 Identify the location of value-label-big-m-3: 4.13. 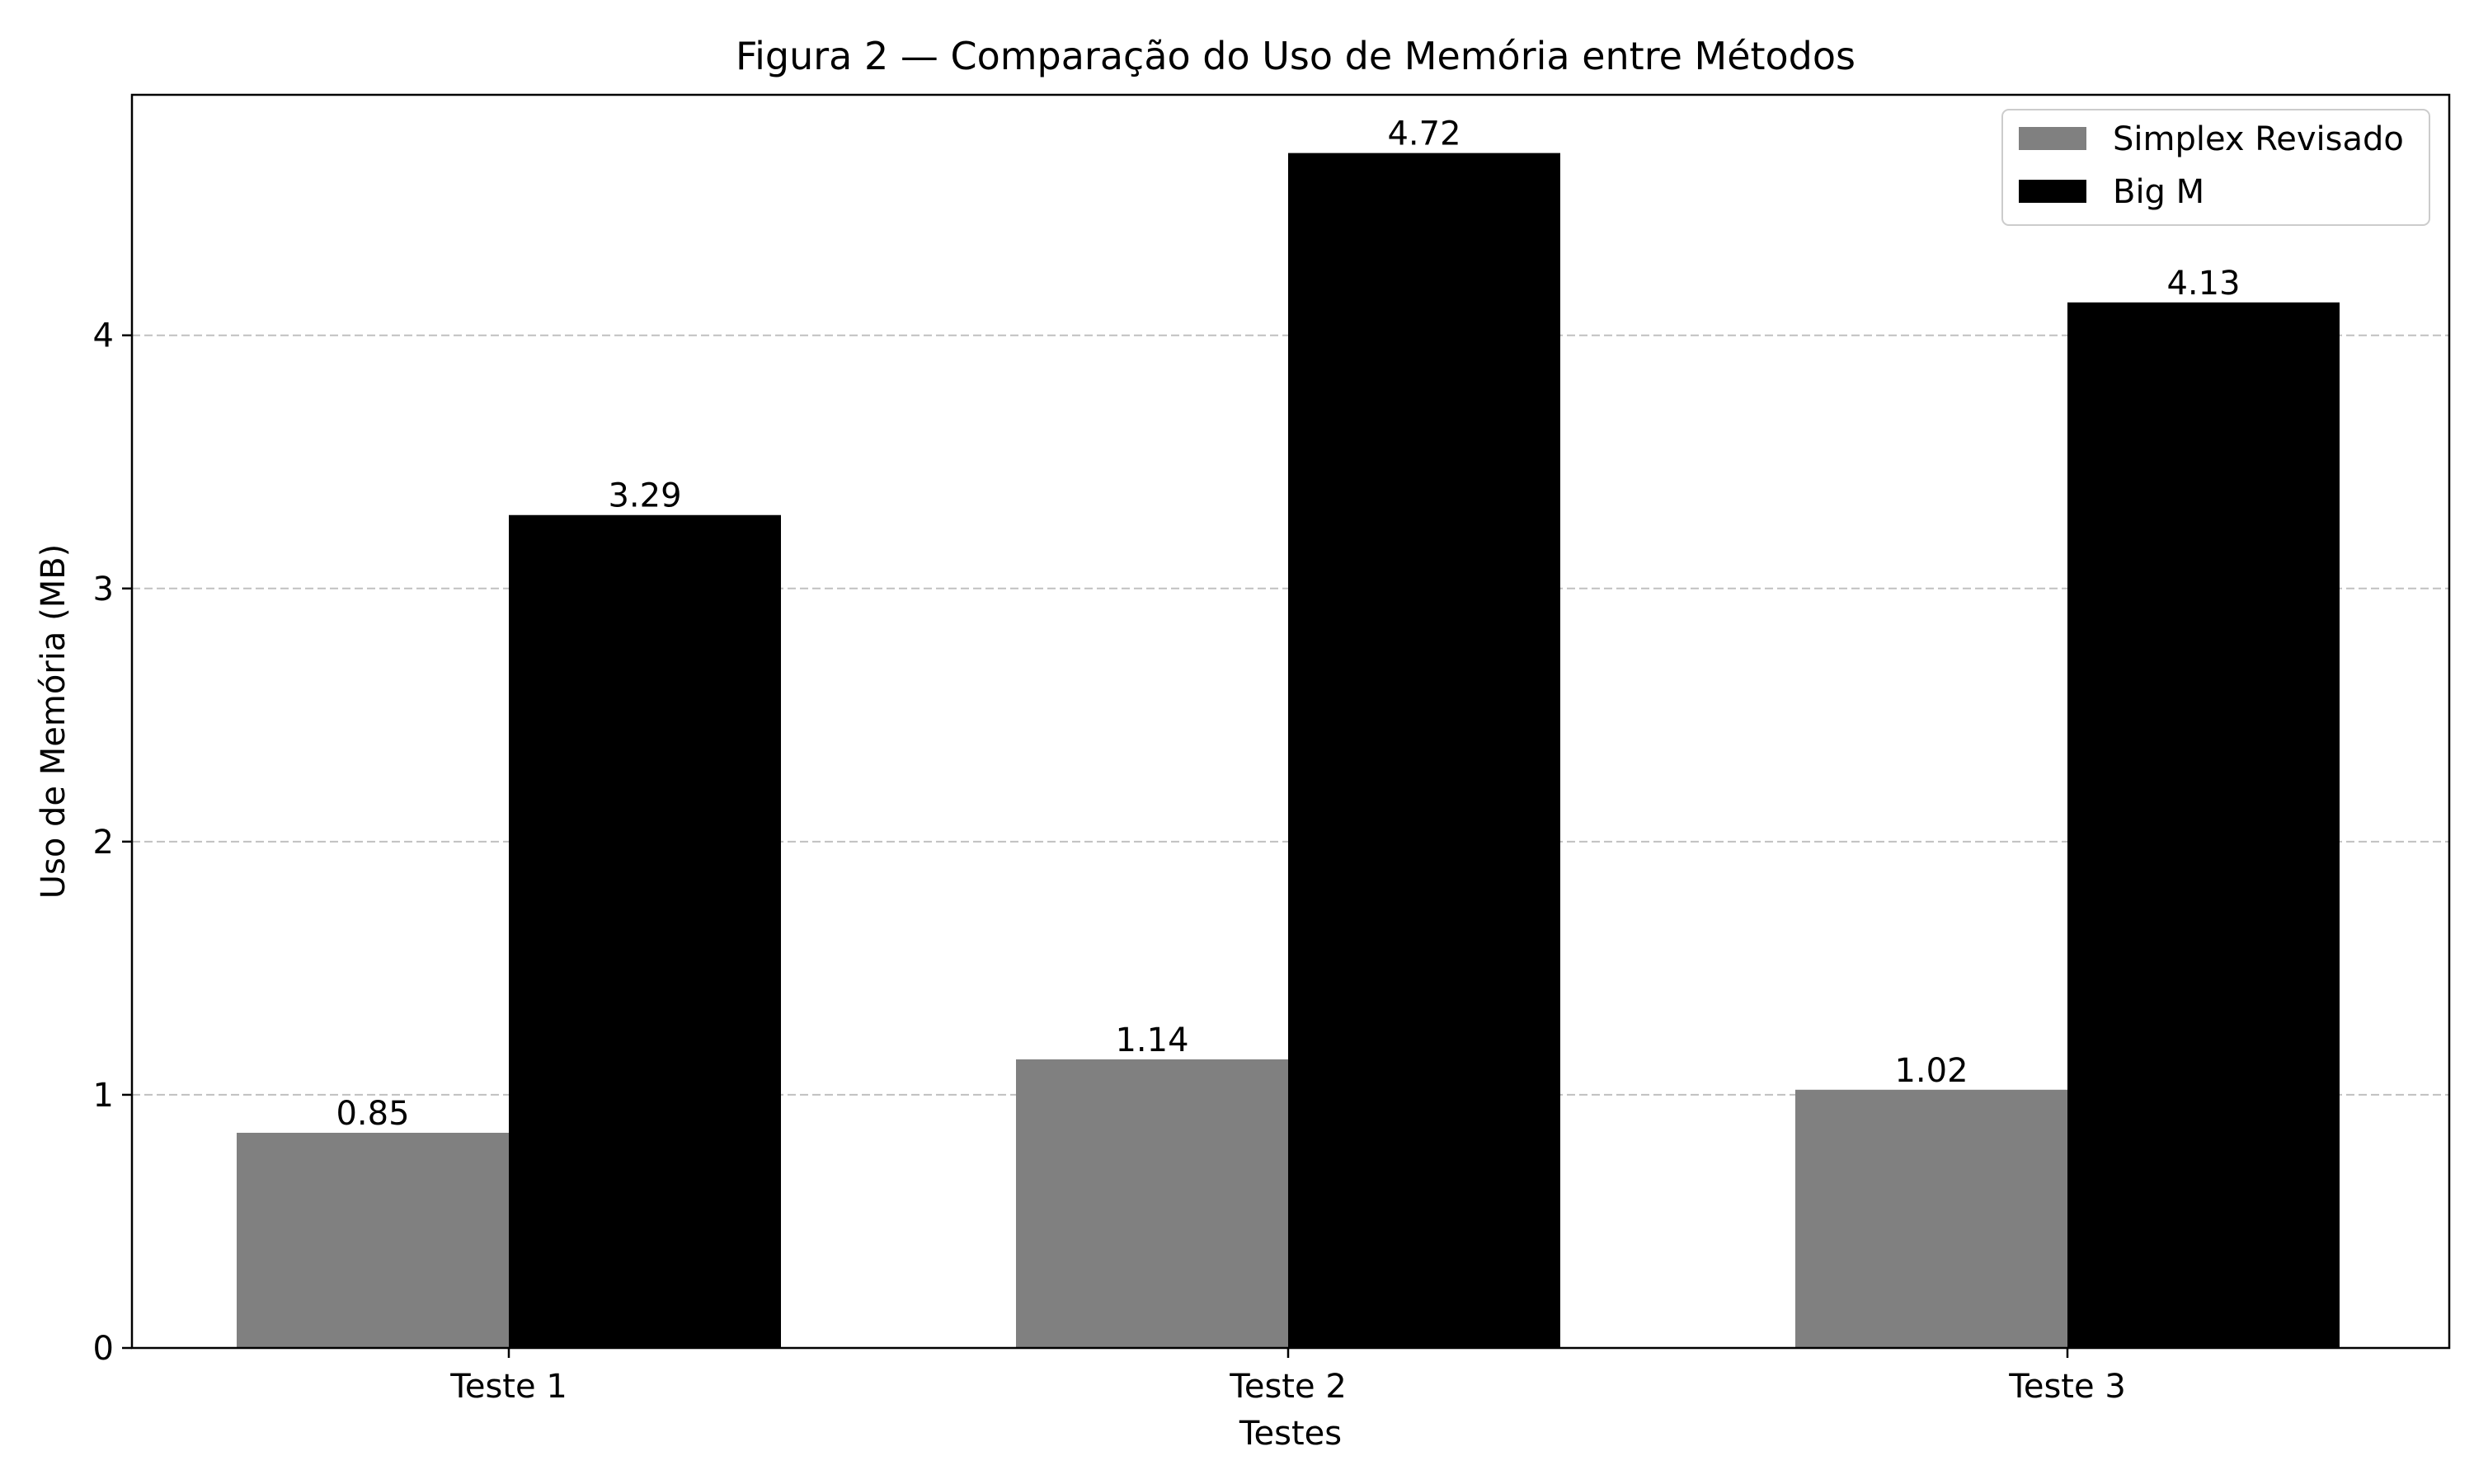
(2203, 284).